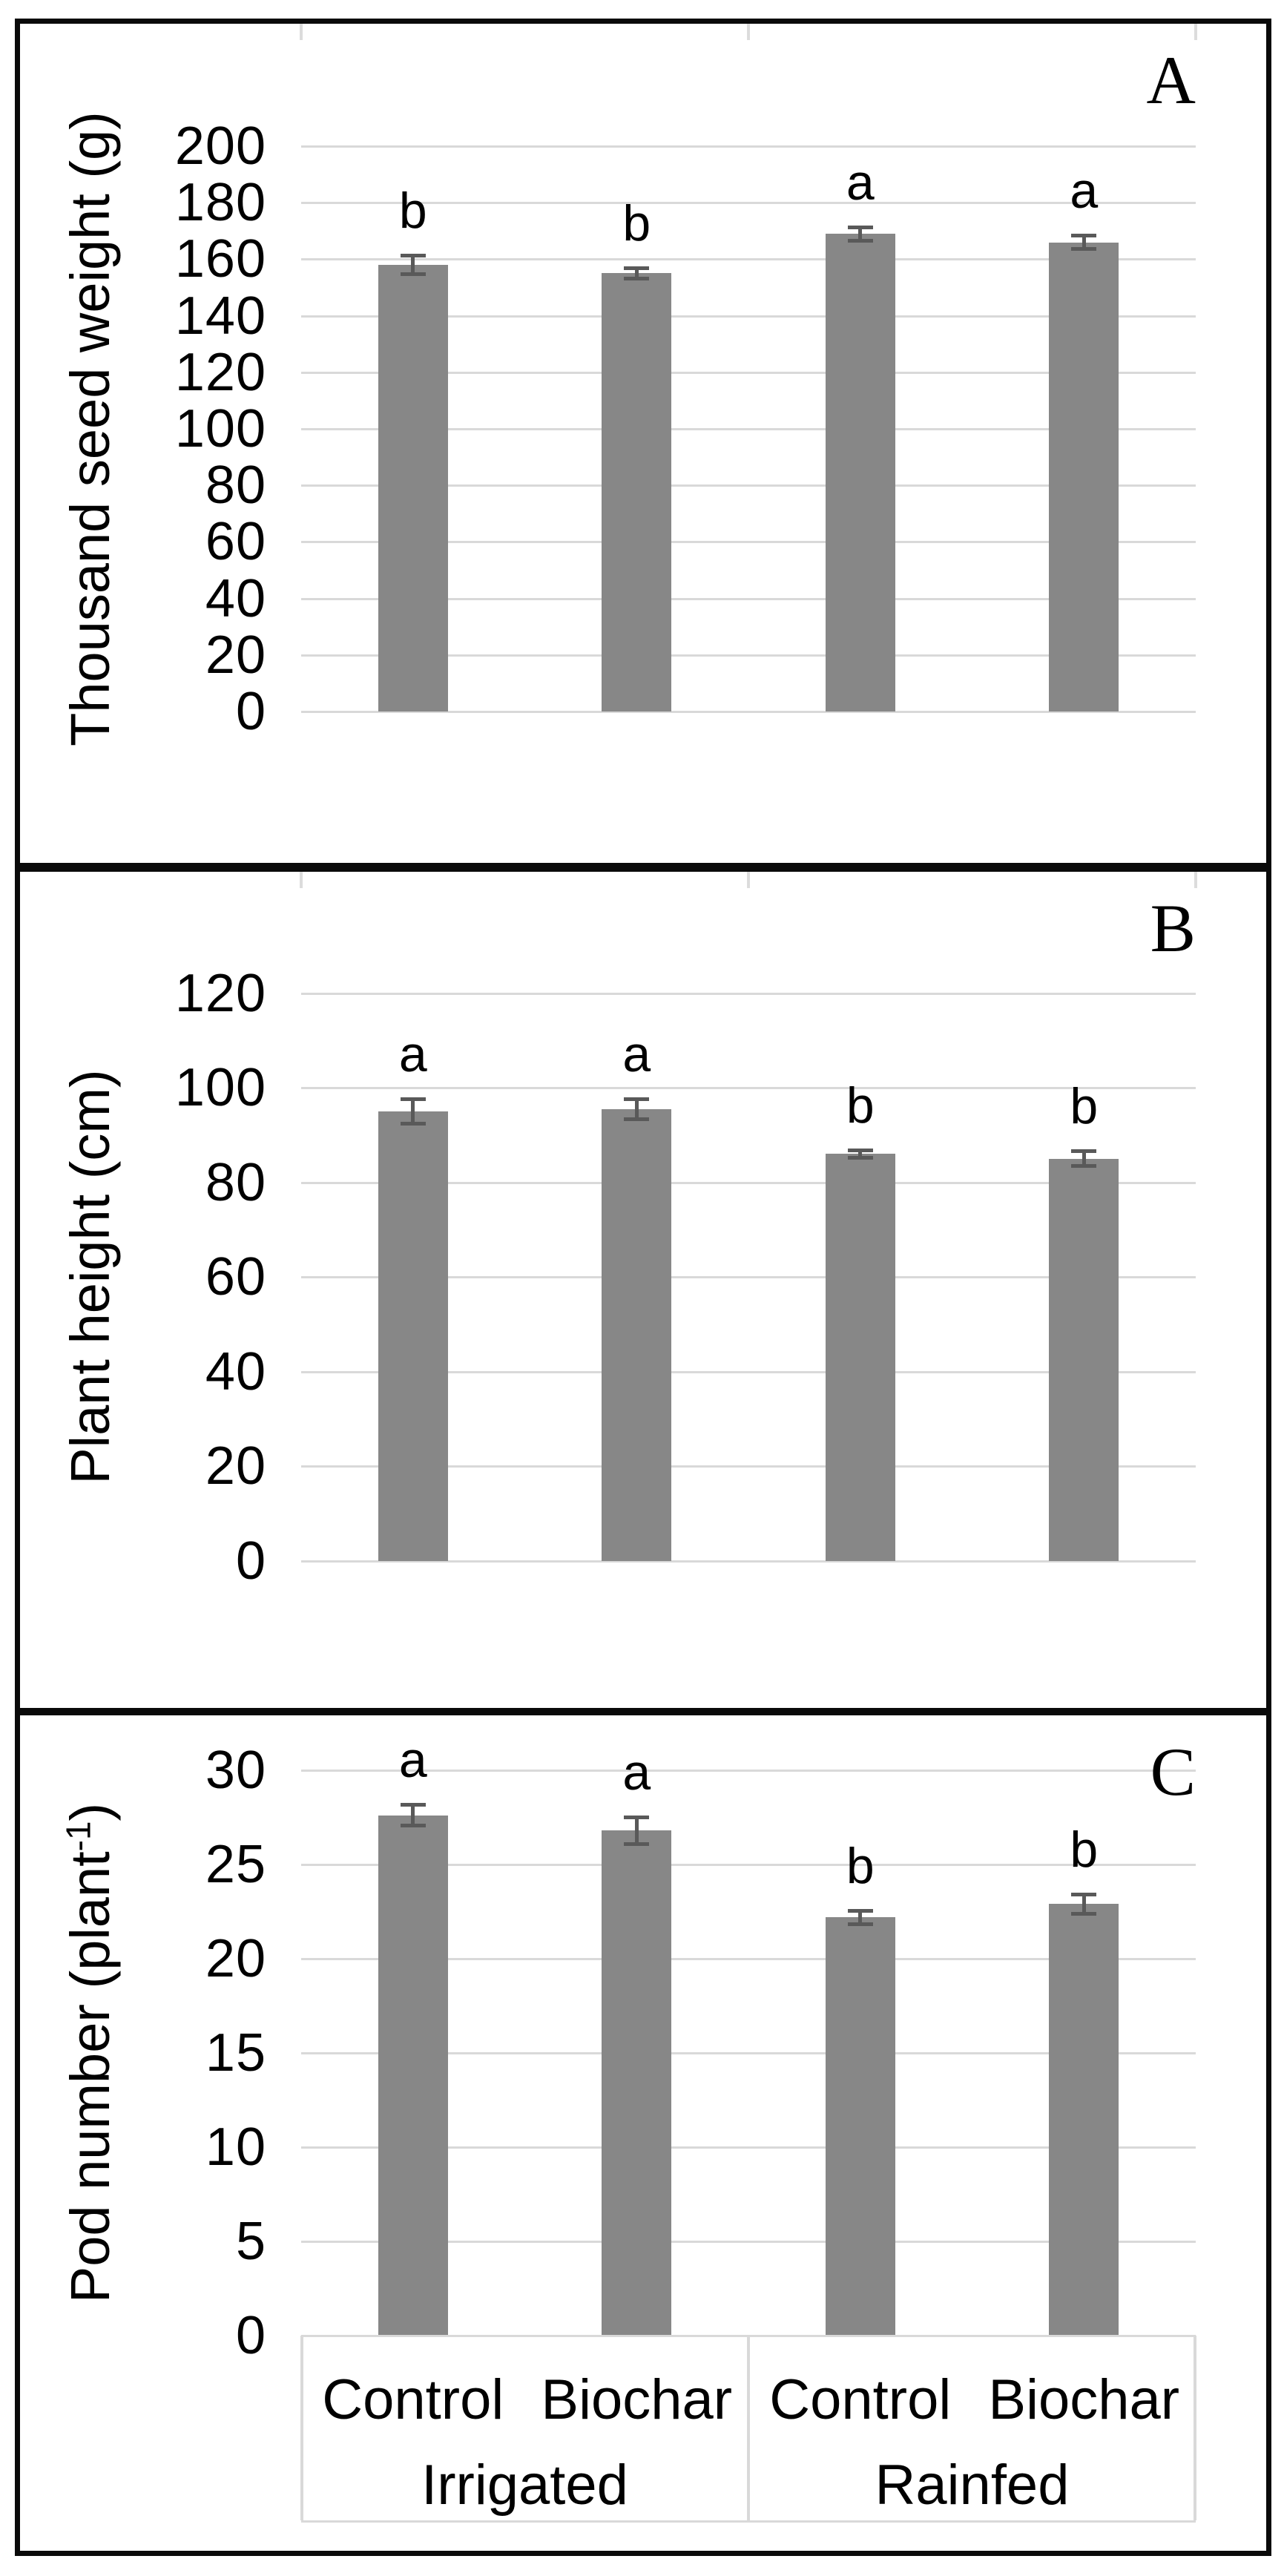  I want to click on category-label-control-2: Control, so click(860, 2399).